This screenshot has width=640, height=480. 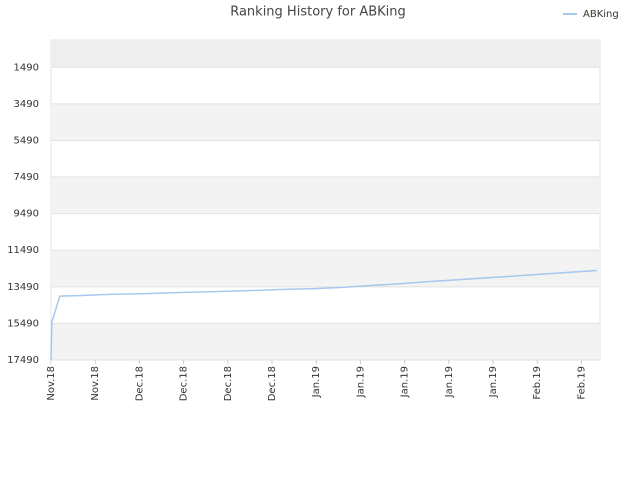 I want to click on y-tick-label: 11490, so click(x=23, y=250).